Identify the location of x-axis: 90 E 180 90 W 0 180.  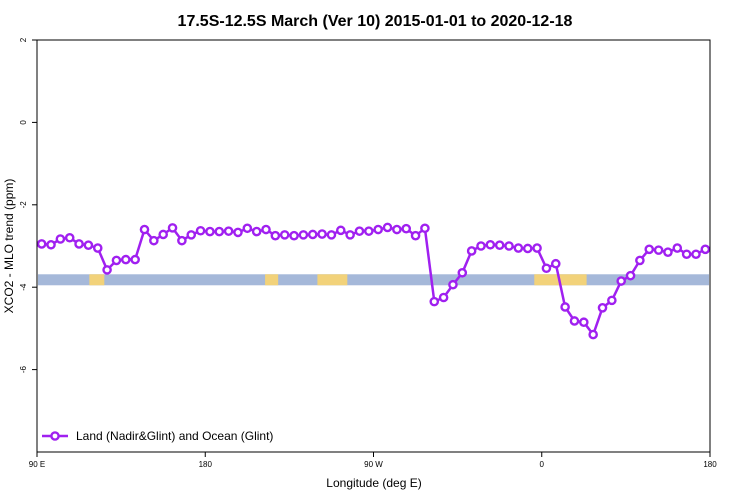
(373, 460).